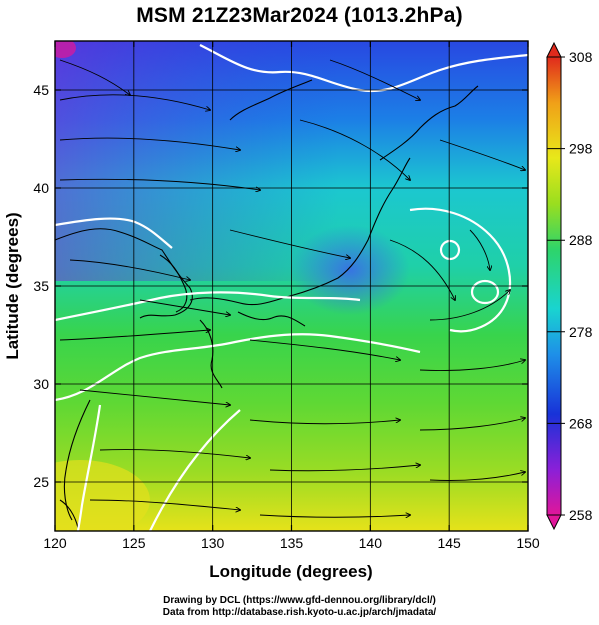 Image resolution: width=599 pixels, height=625 pixels. I want to click on colorbar-tick-label: 258, so click(581, 515).